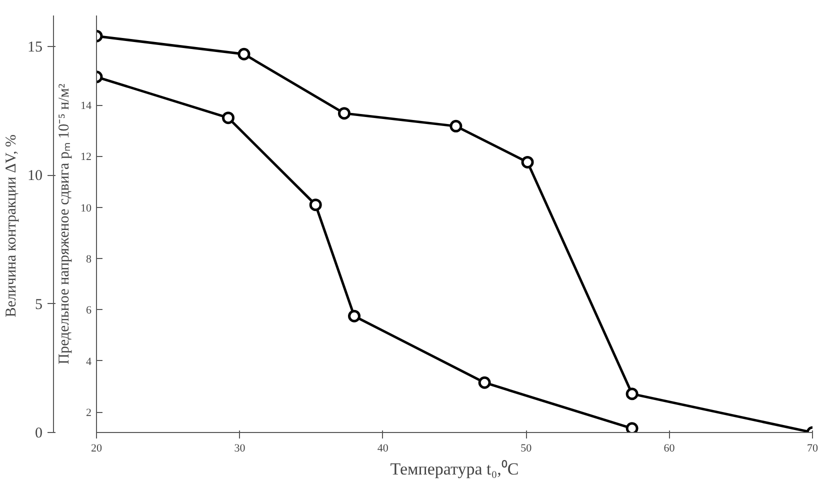 This screenshot has height=481, width=832. Describe the element at coordinates (86, 106) in the screenshot. I see `y2-tick-label: 14` at that location.